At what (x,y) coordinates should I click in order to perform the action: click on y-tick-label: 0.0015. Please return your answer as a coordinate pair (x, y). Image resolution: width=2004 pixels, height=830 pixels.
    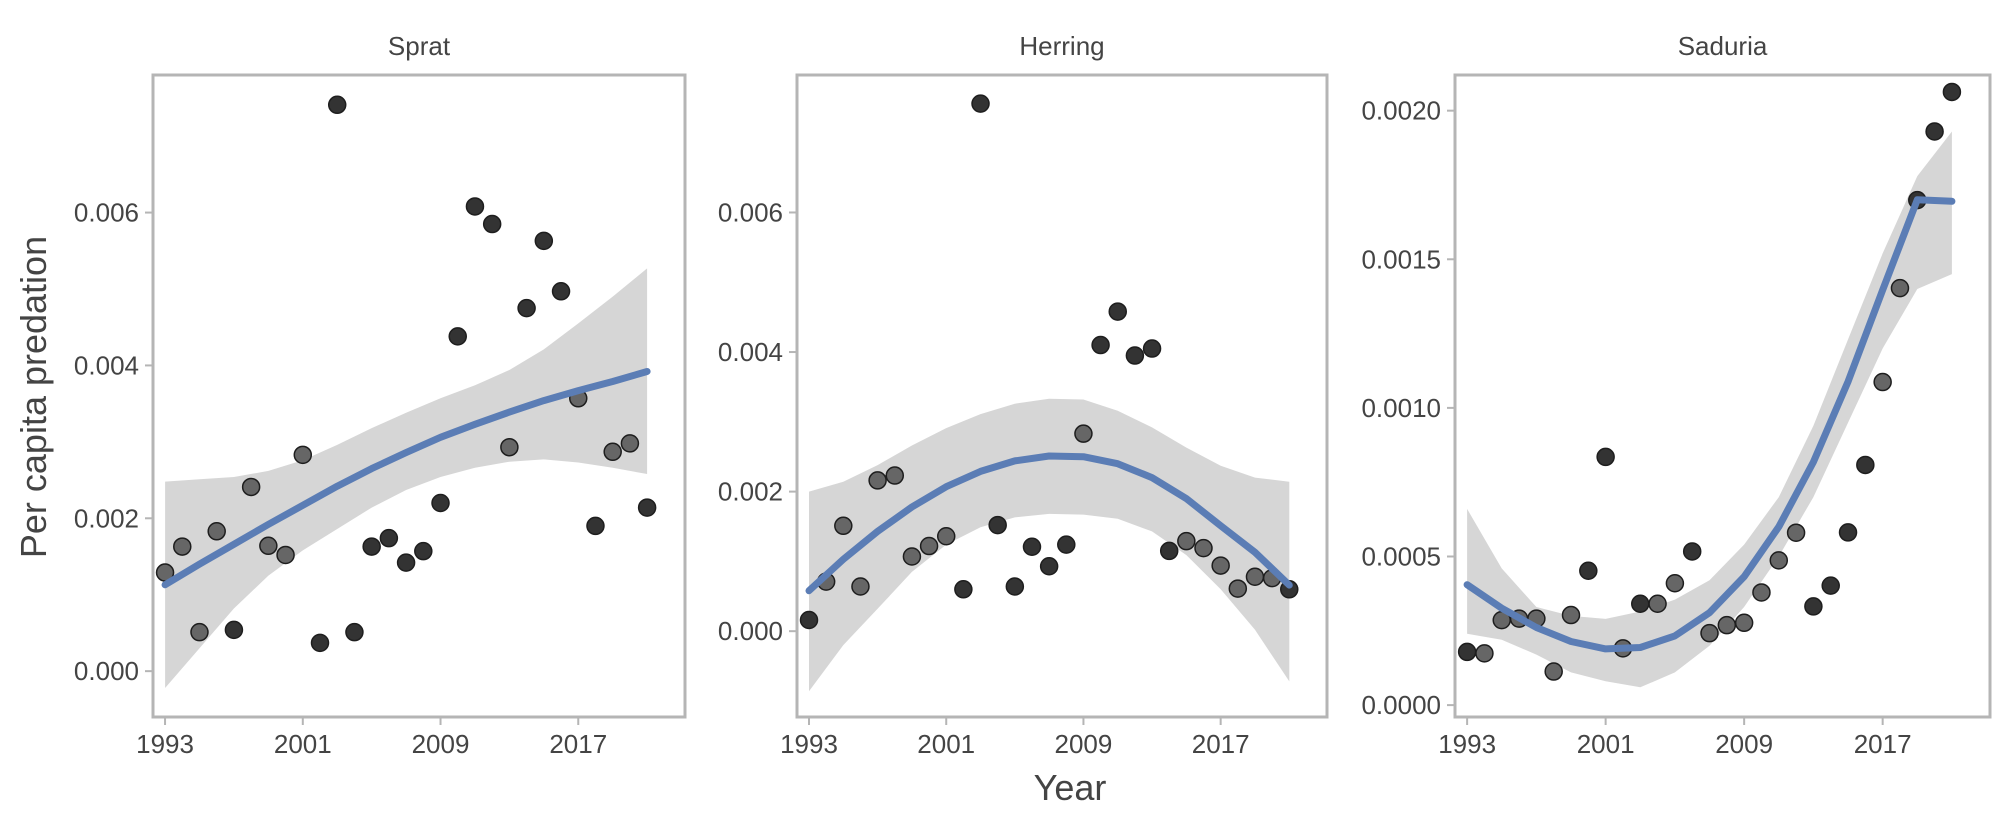
    Looking at the image, I should click on (1401, 259).